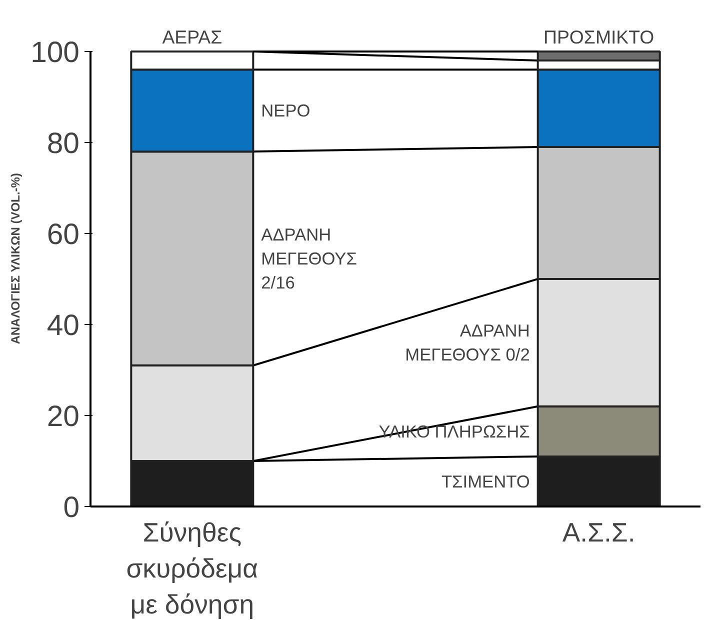  What do you see at coordinates (598, 37) in the screenshot?
I see `series-label: ΠΡΟΣΜΙΚΤΟ` at bounding box center [598, 37].